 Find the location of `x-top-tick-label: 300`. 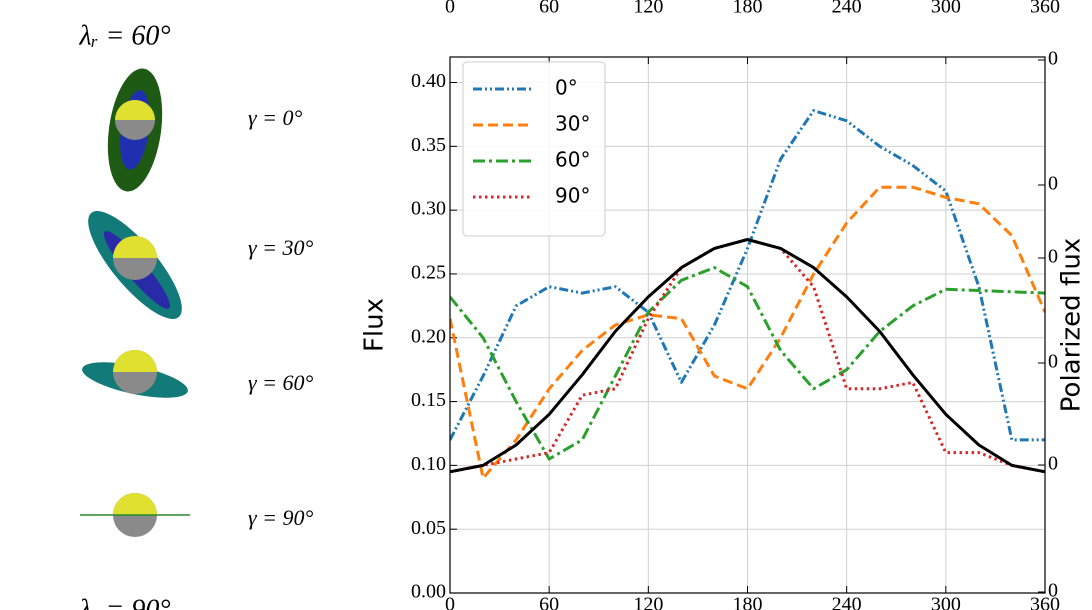

x-top-tick-label: 300 is located at coordinates (946, 9).